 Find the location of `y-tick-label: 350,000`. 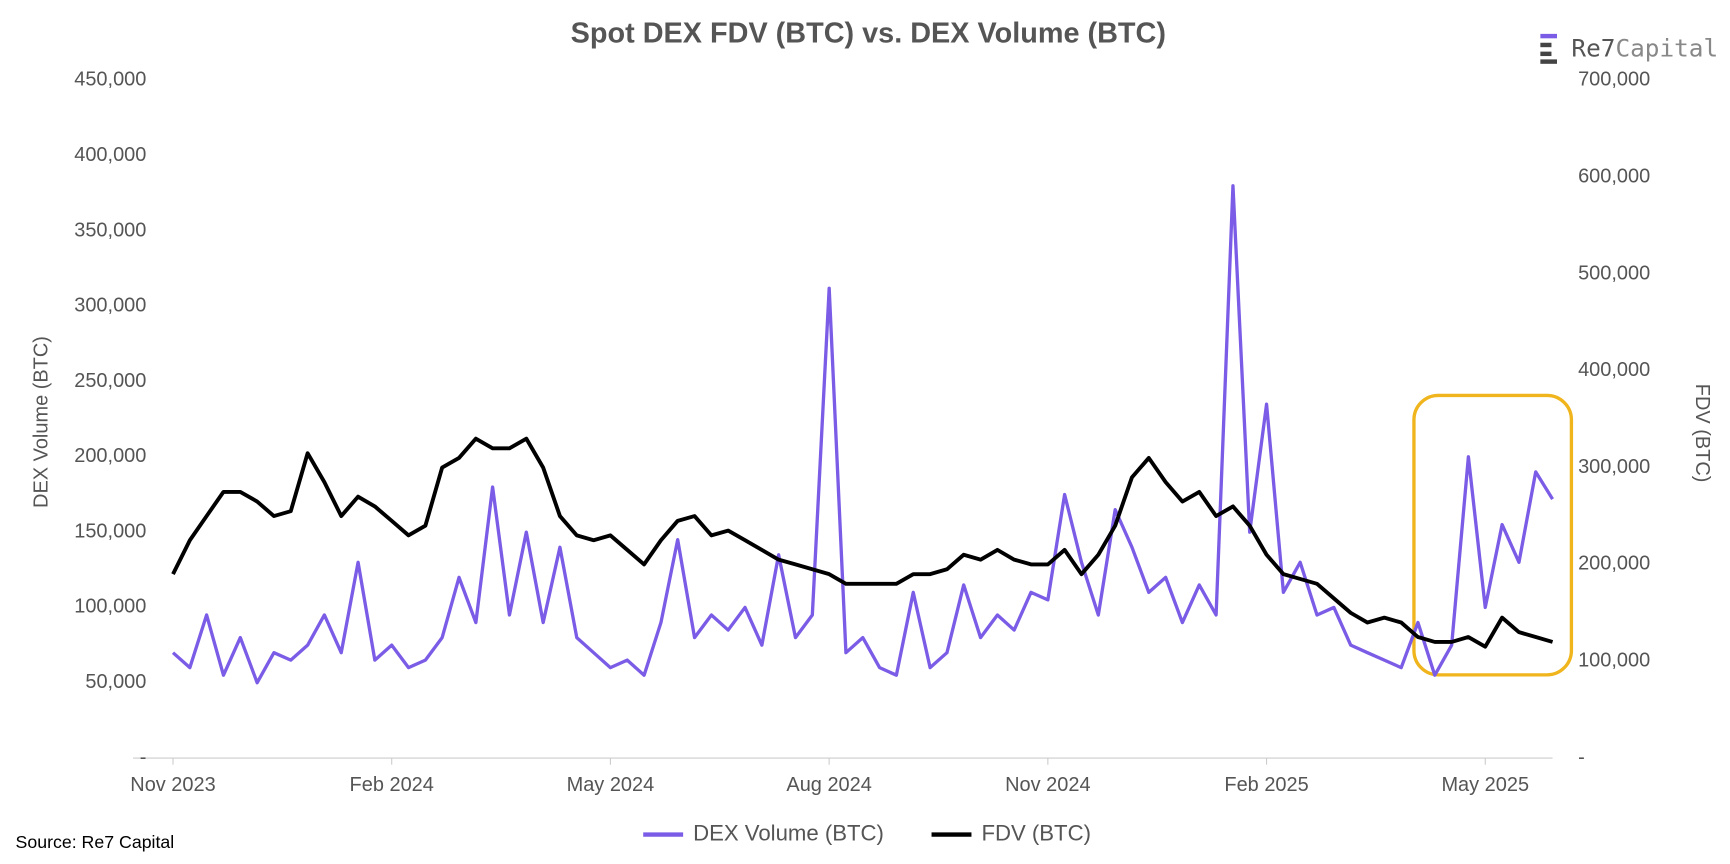

y-tick-label: 350,000 is located at coordinates (110, 230).